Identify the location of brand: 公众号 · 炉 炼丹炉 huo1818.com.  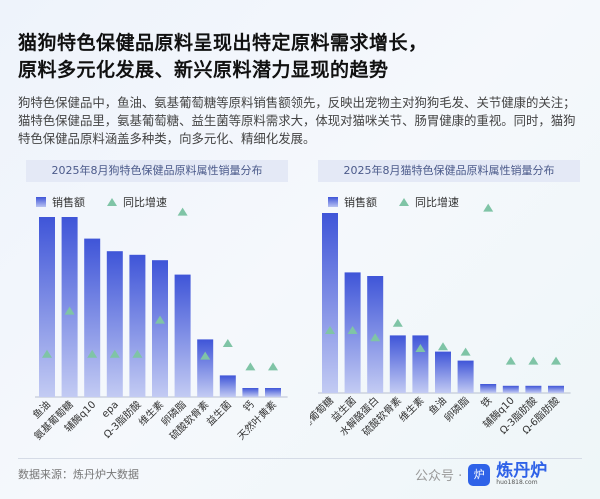
(481, 474).